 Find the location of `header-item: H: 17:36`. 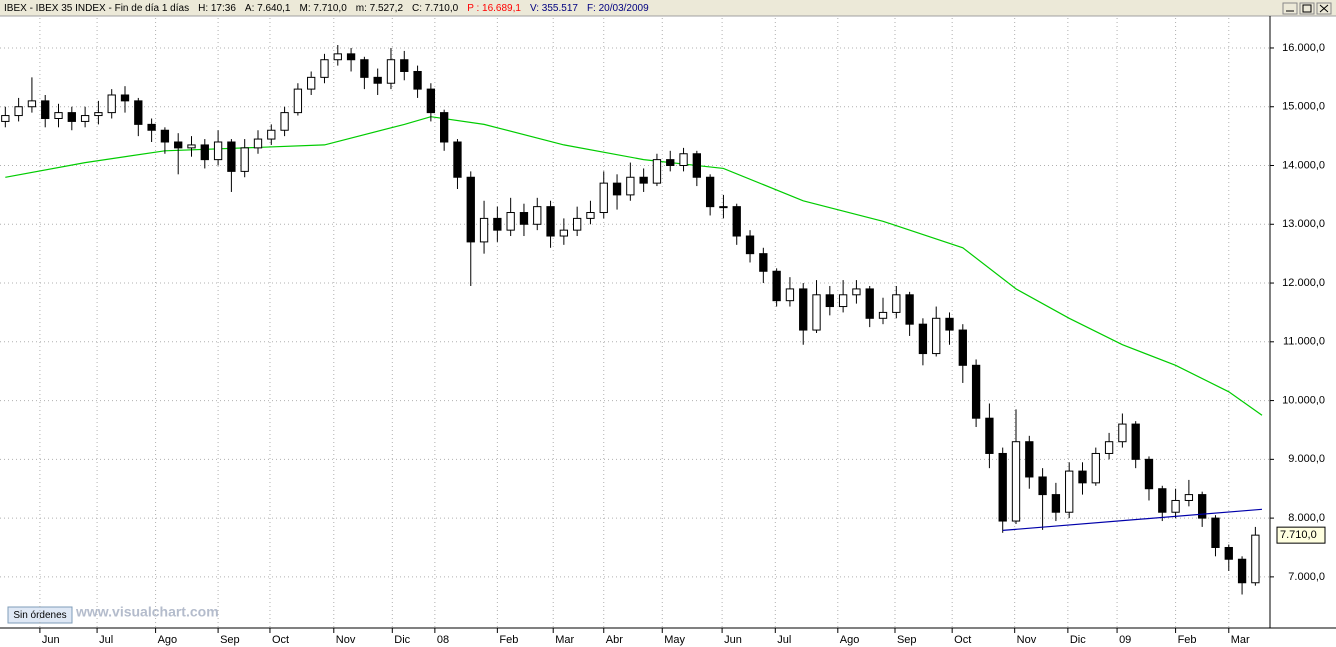

header-item: H: 17:36 is located at coordinates (217, 8).